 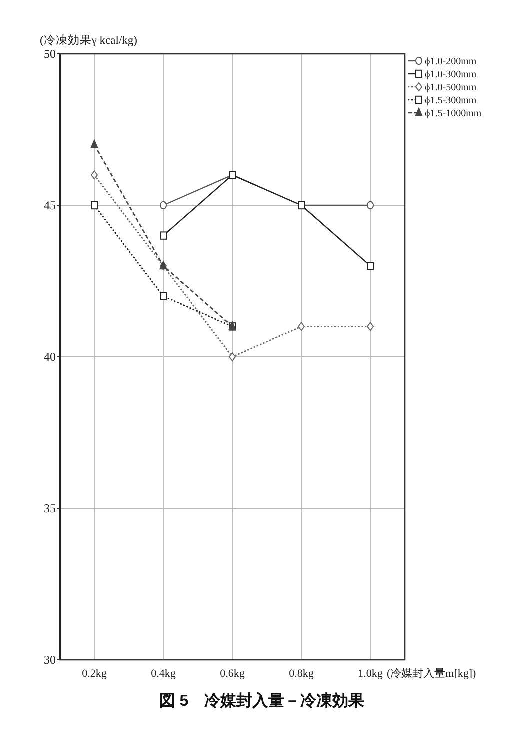 What do you see at coordinates (371, 674) in the screenshot?
I see `x-tick-label: 1.0kg` at bounding box center [371, 674].